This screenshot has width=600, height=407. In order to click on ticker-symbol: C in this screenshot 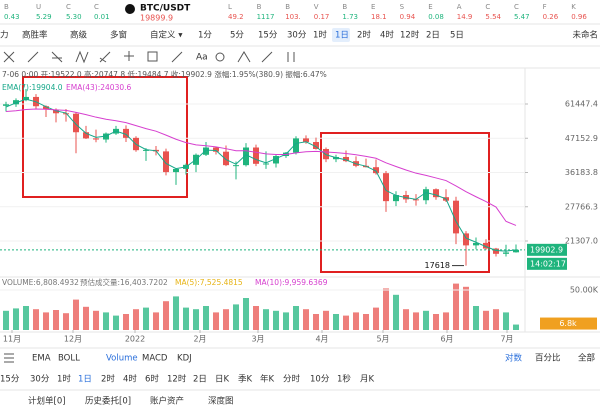, I will do `click(516, 7)`.